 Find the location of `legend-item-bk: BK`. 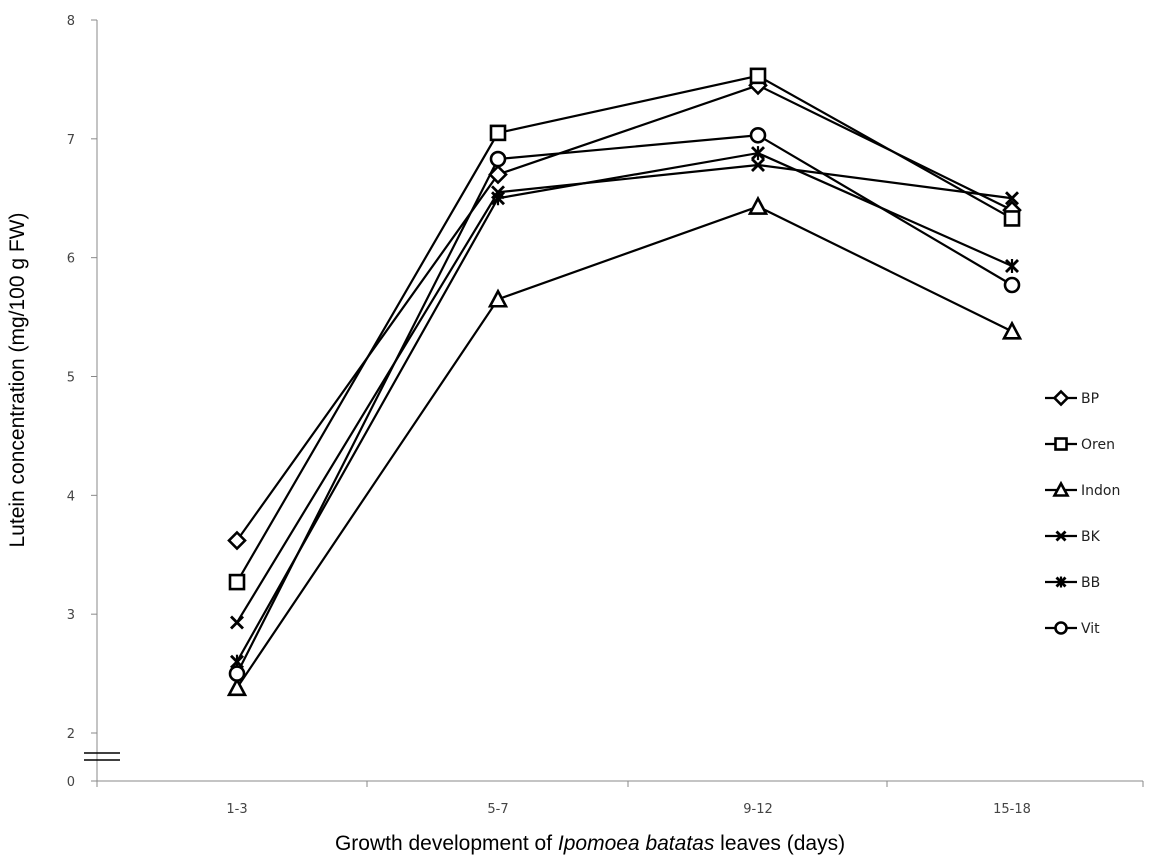

legend-item-bk: BK is located at coordinates (1073, 537).